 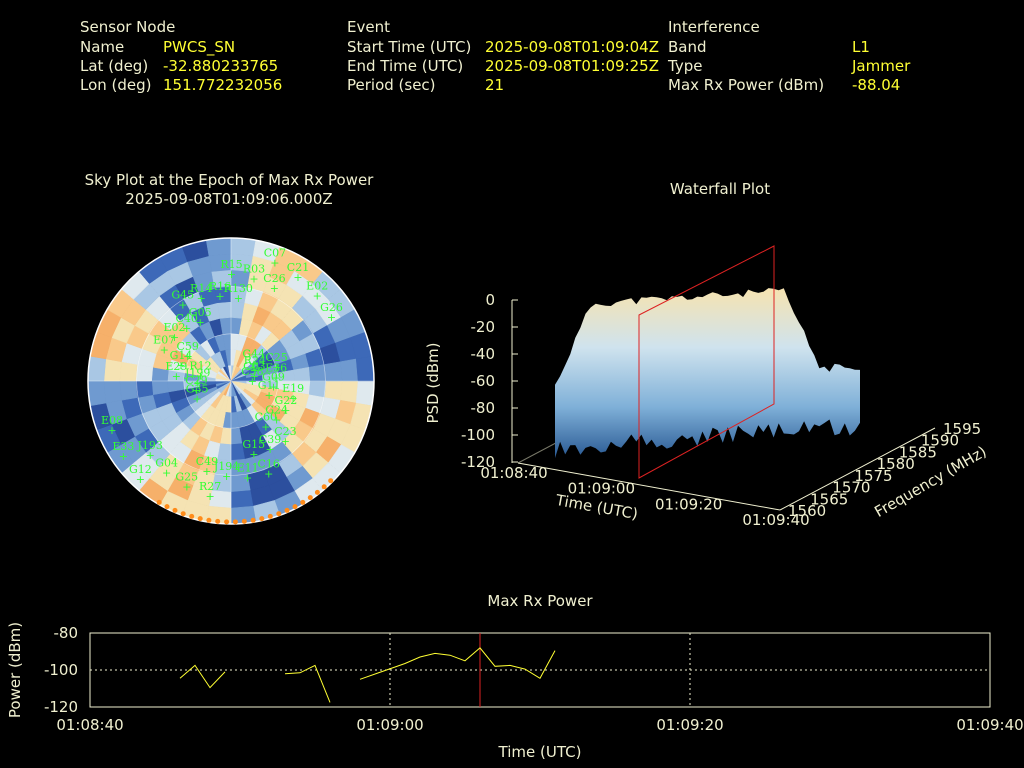 I want to click on satellite-label: E29, so click(x=176, y=366).